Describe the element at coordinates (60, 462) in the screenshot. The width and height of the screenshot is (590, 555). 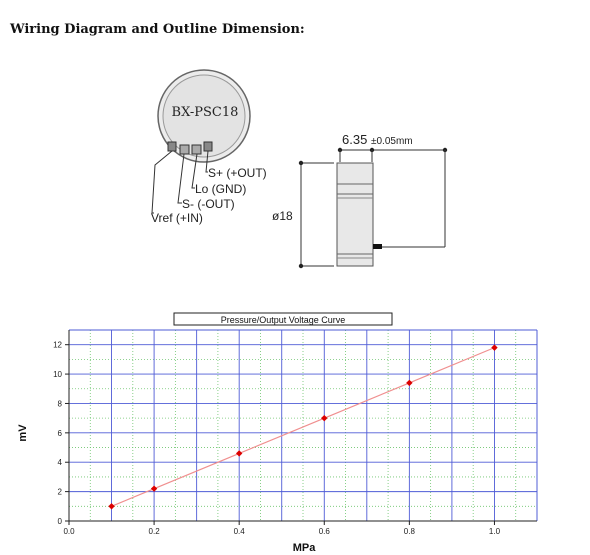
I see `y-tick-label: 4` at that location.